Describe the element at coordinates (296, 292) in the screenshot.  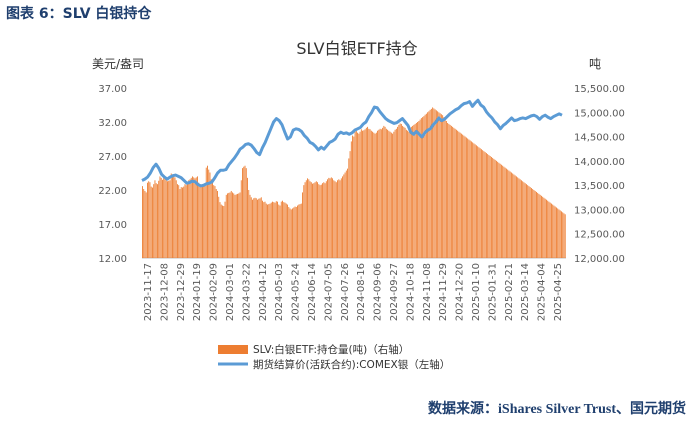
I see `x-tick-label: 2024-05-24` at that location.